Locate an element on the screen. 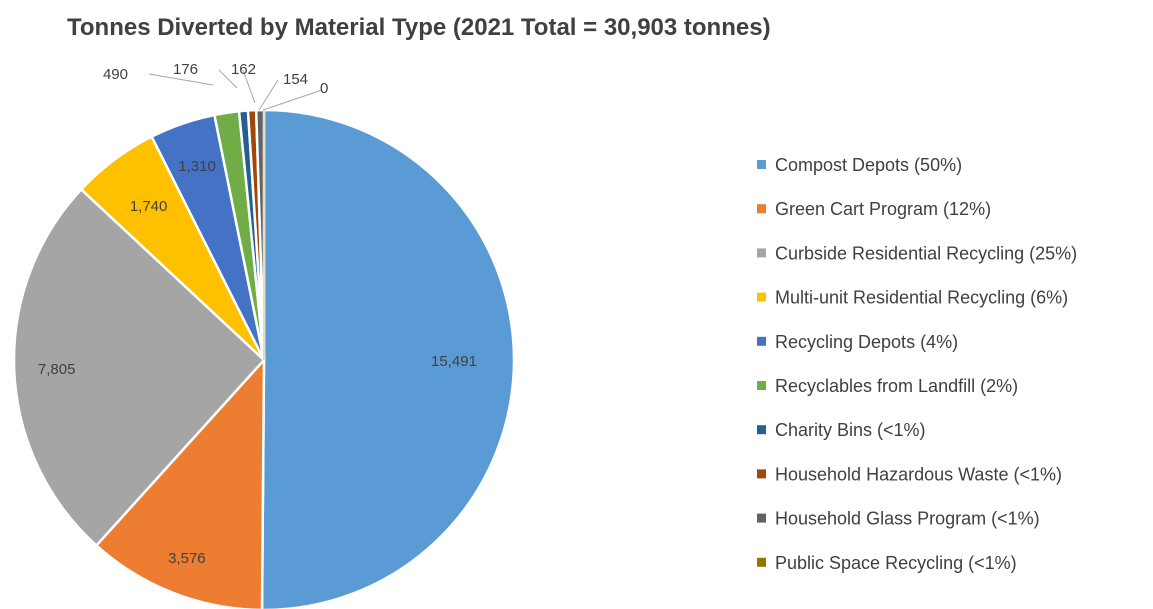 This screenshot has height=609, width=1153. legend-swatch-household-hazardous-waste is located at coordinates (761, 474).